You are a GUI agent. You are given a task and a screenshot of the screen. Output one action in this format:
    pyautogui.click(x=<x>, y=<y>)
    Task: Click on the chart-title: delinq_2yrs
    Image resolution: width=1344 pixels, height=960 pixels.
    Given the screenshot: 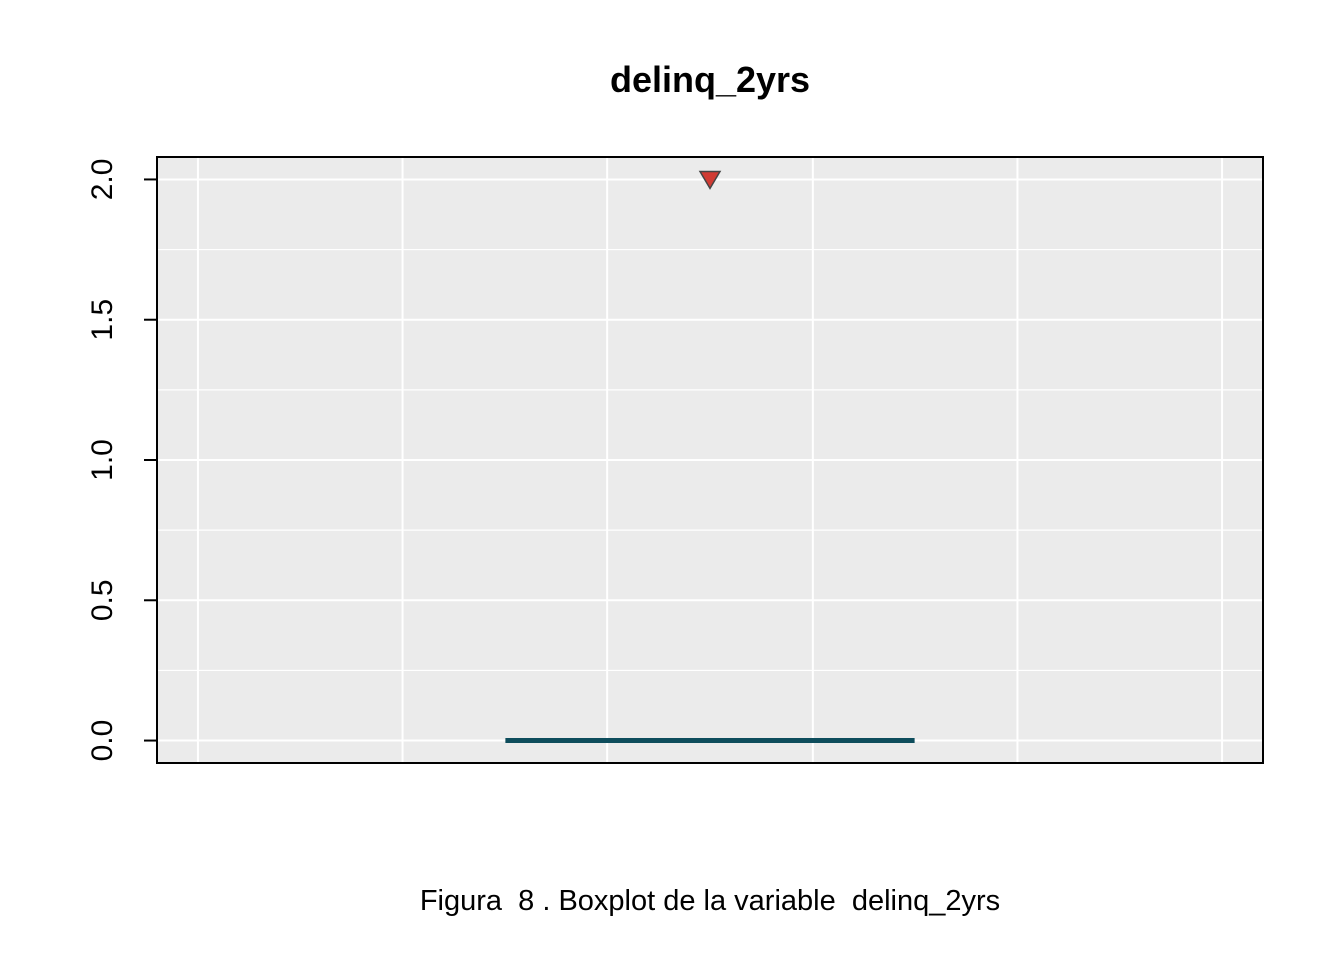 What is the action you would take?
    pyautogui.click(x=710, y=79)
    